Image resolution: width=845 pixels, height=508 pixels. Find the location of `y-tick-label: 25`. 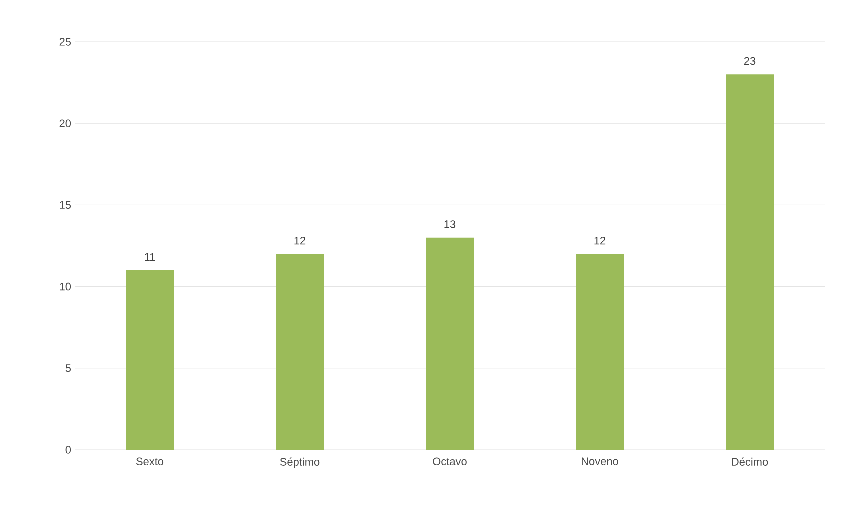

y-tick-label: 25 is located at coordinates (66, 42).